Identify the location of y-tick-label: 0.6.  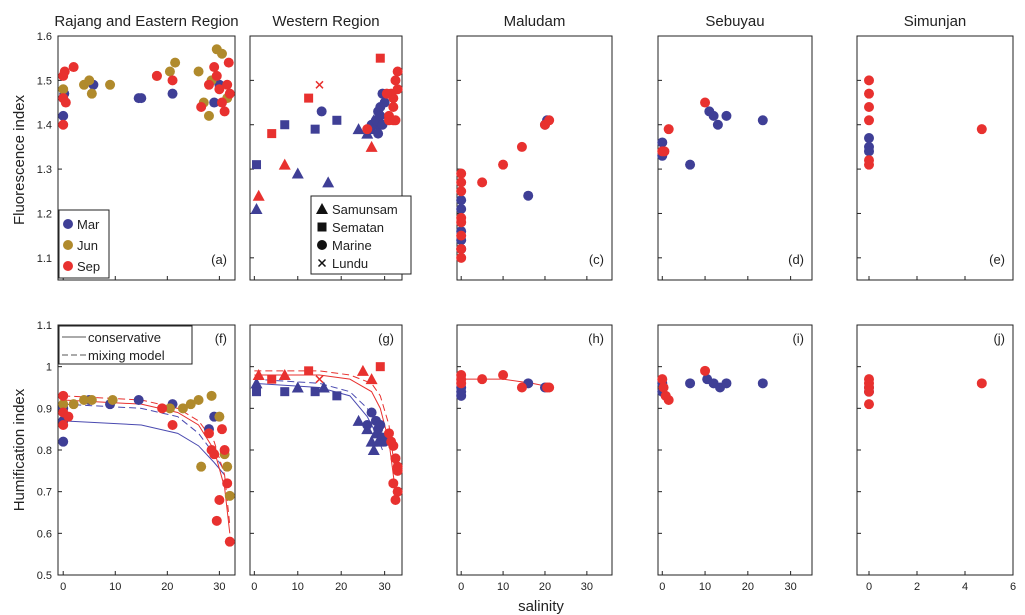
(44, 534).